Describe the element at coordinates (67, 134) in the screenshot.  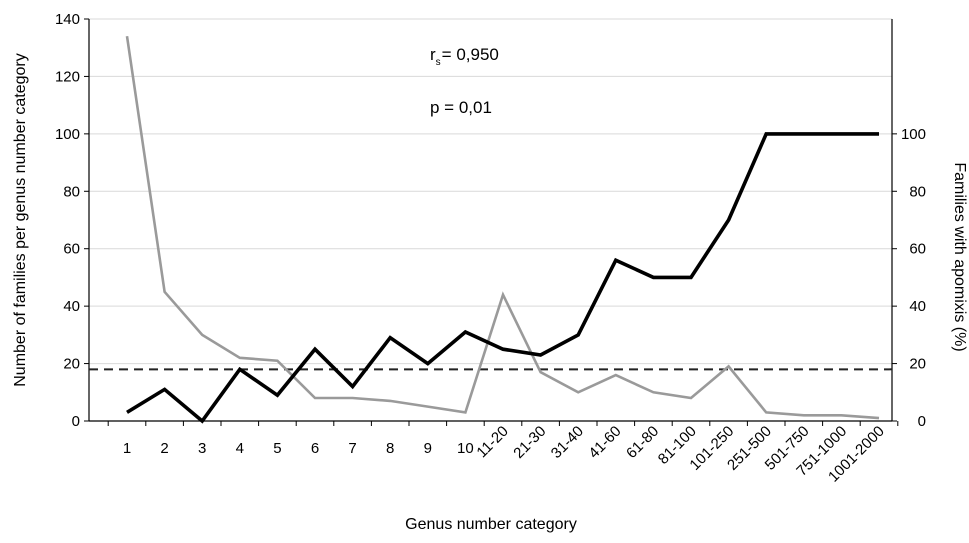
I see `y-left-tick-label: 100` at that location.